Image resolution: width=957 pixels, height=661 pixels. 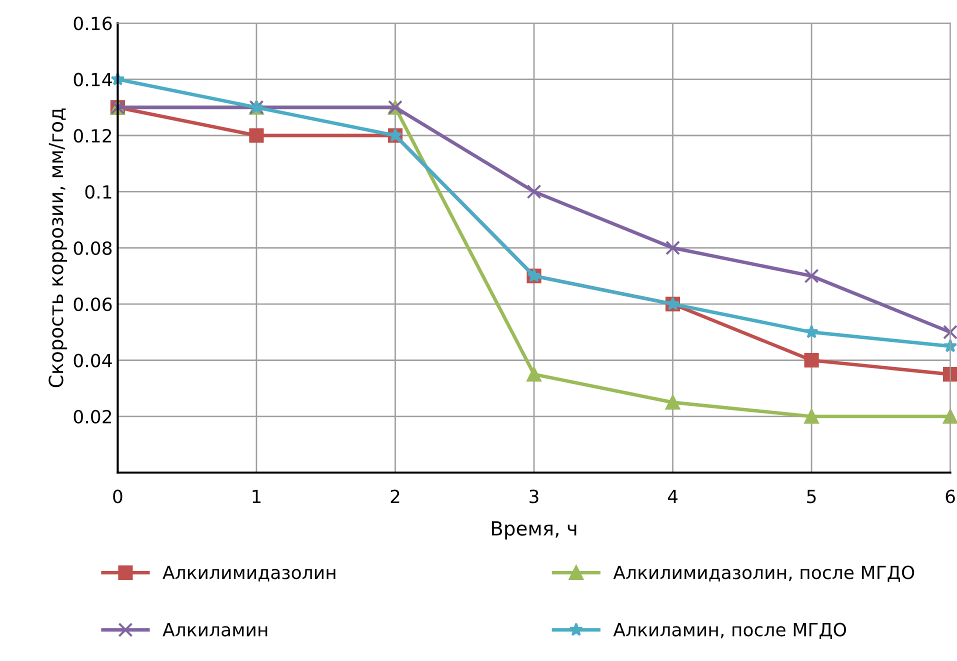 I want to click on x-tick-label: 4, so click(x=673, y=496).